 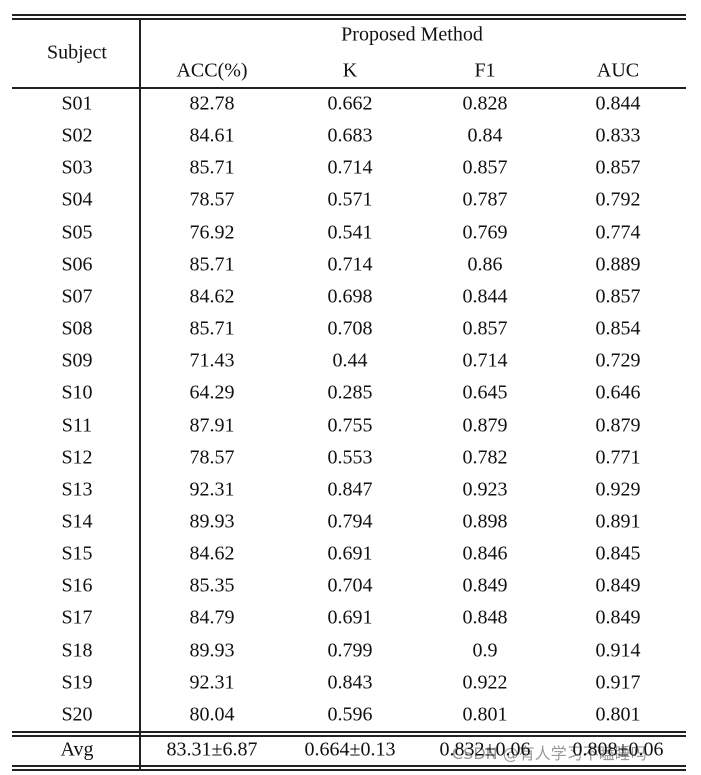 What do you see at coordinates (350, 296) in the screenshot?
I see `cell: 0.698` at bounding box center [350, 296].